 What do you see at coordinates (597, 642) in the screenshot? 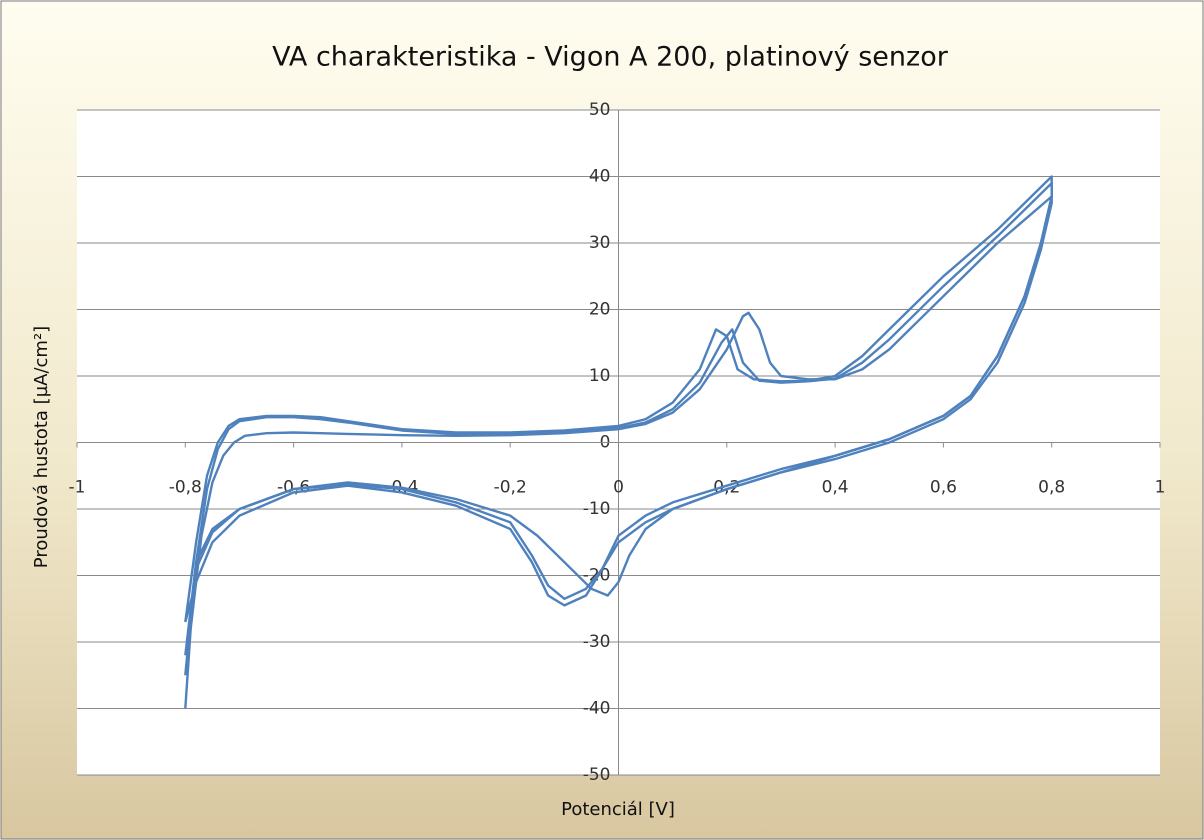
I see `y-tick-label: -30` at bounding box center [597, 642].